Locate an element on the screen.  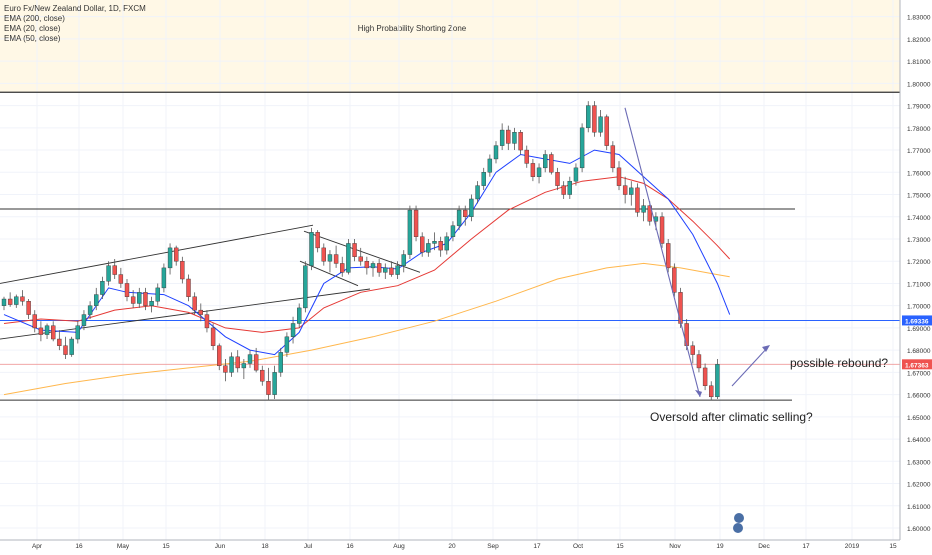
y-tick-label: 1.70000 is located at coordinates (919, 307).